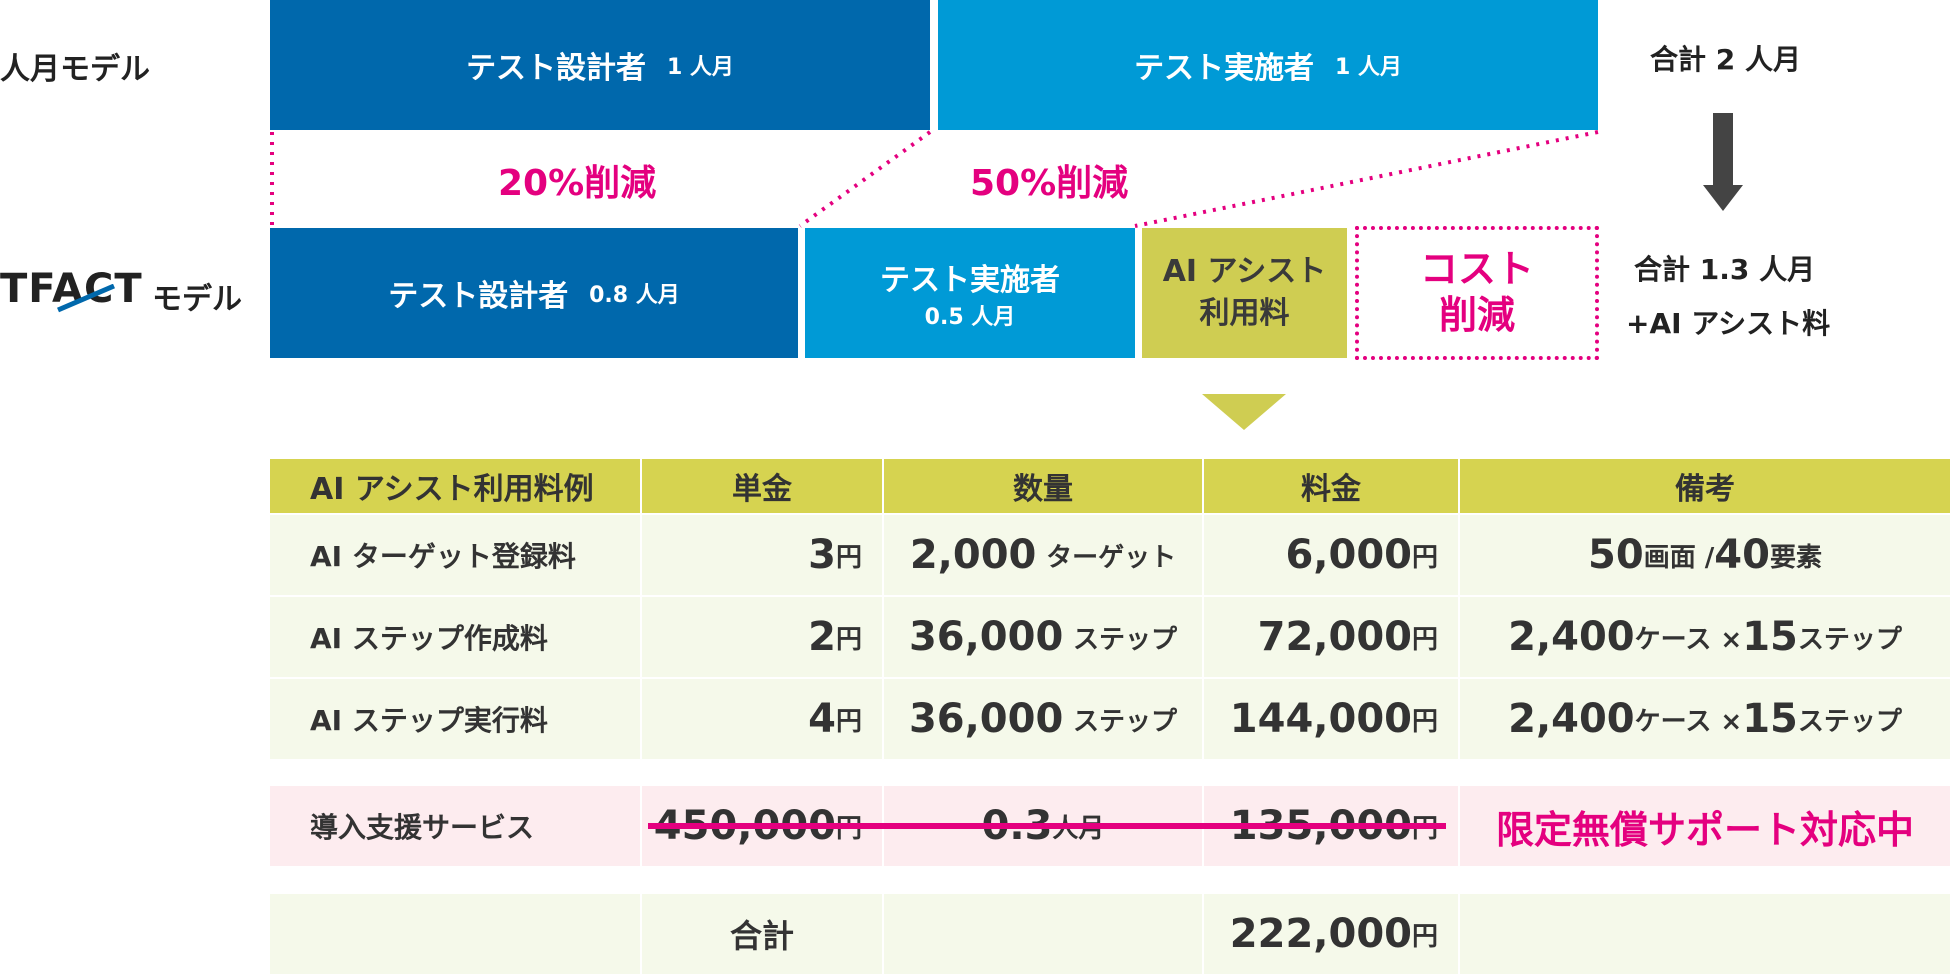 The width and height of the screenshot is (1950, 978). I want to click on row1-note: 50 画面 / 40 要素, so click(1705, 555).